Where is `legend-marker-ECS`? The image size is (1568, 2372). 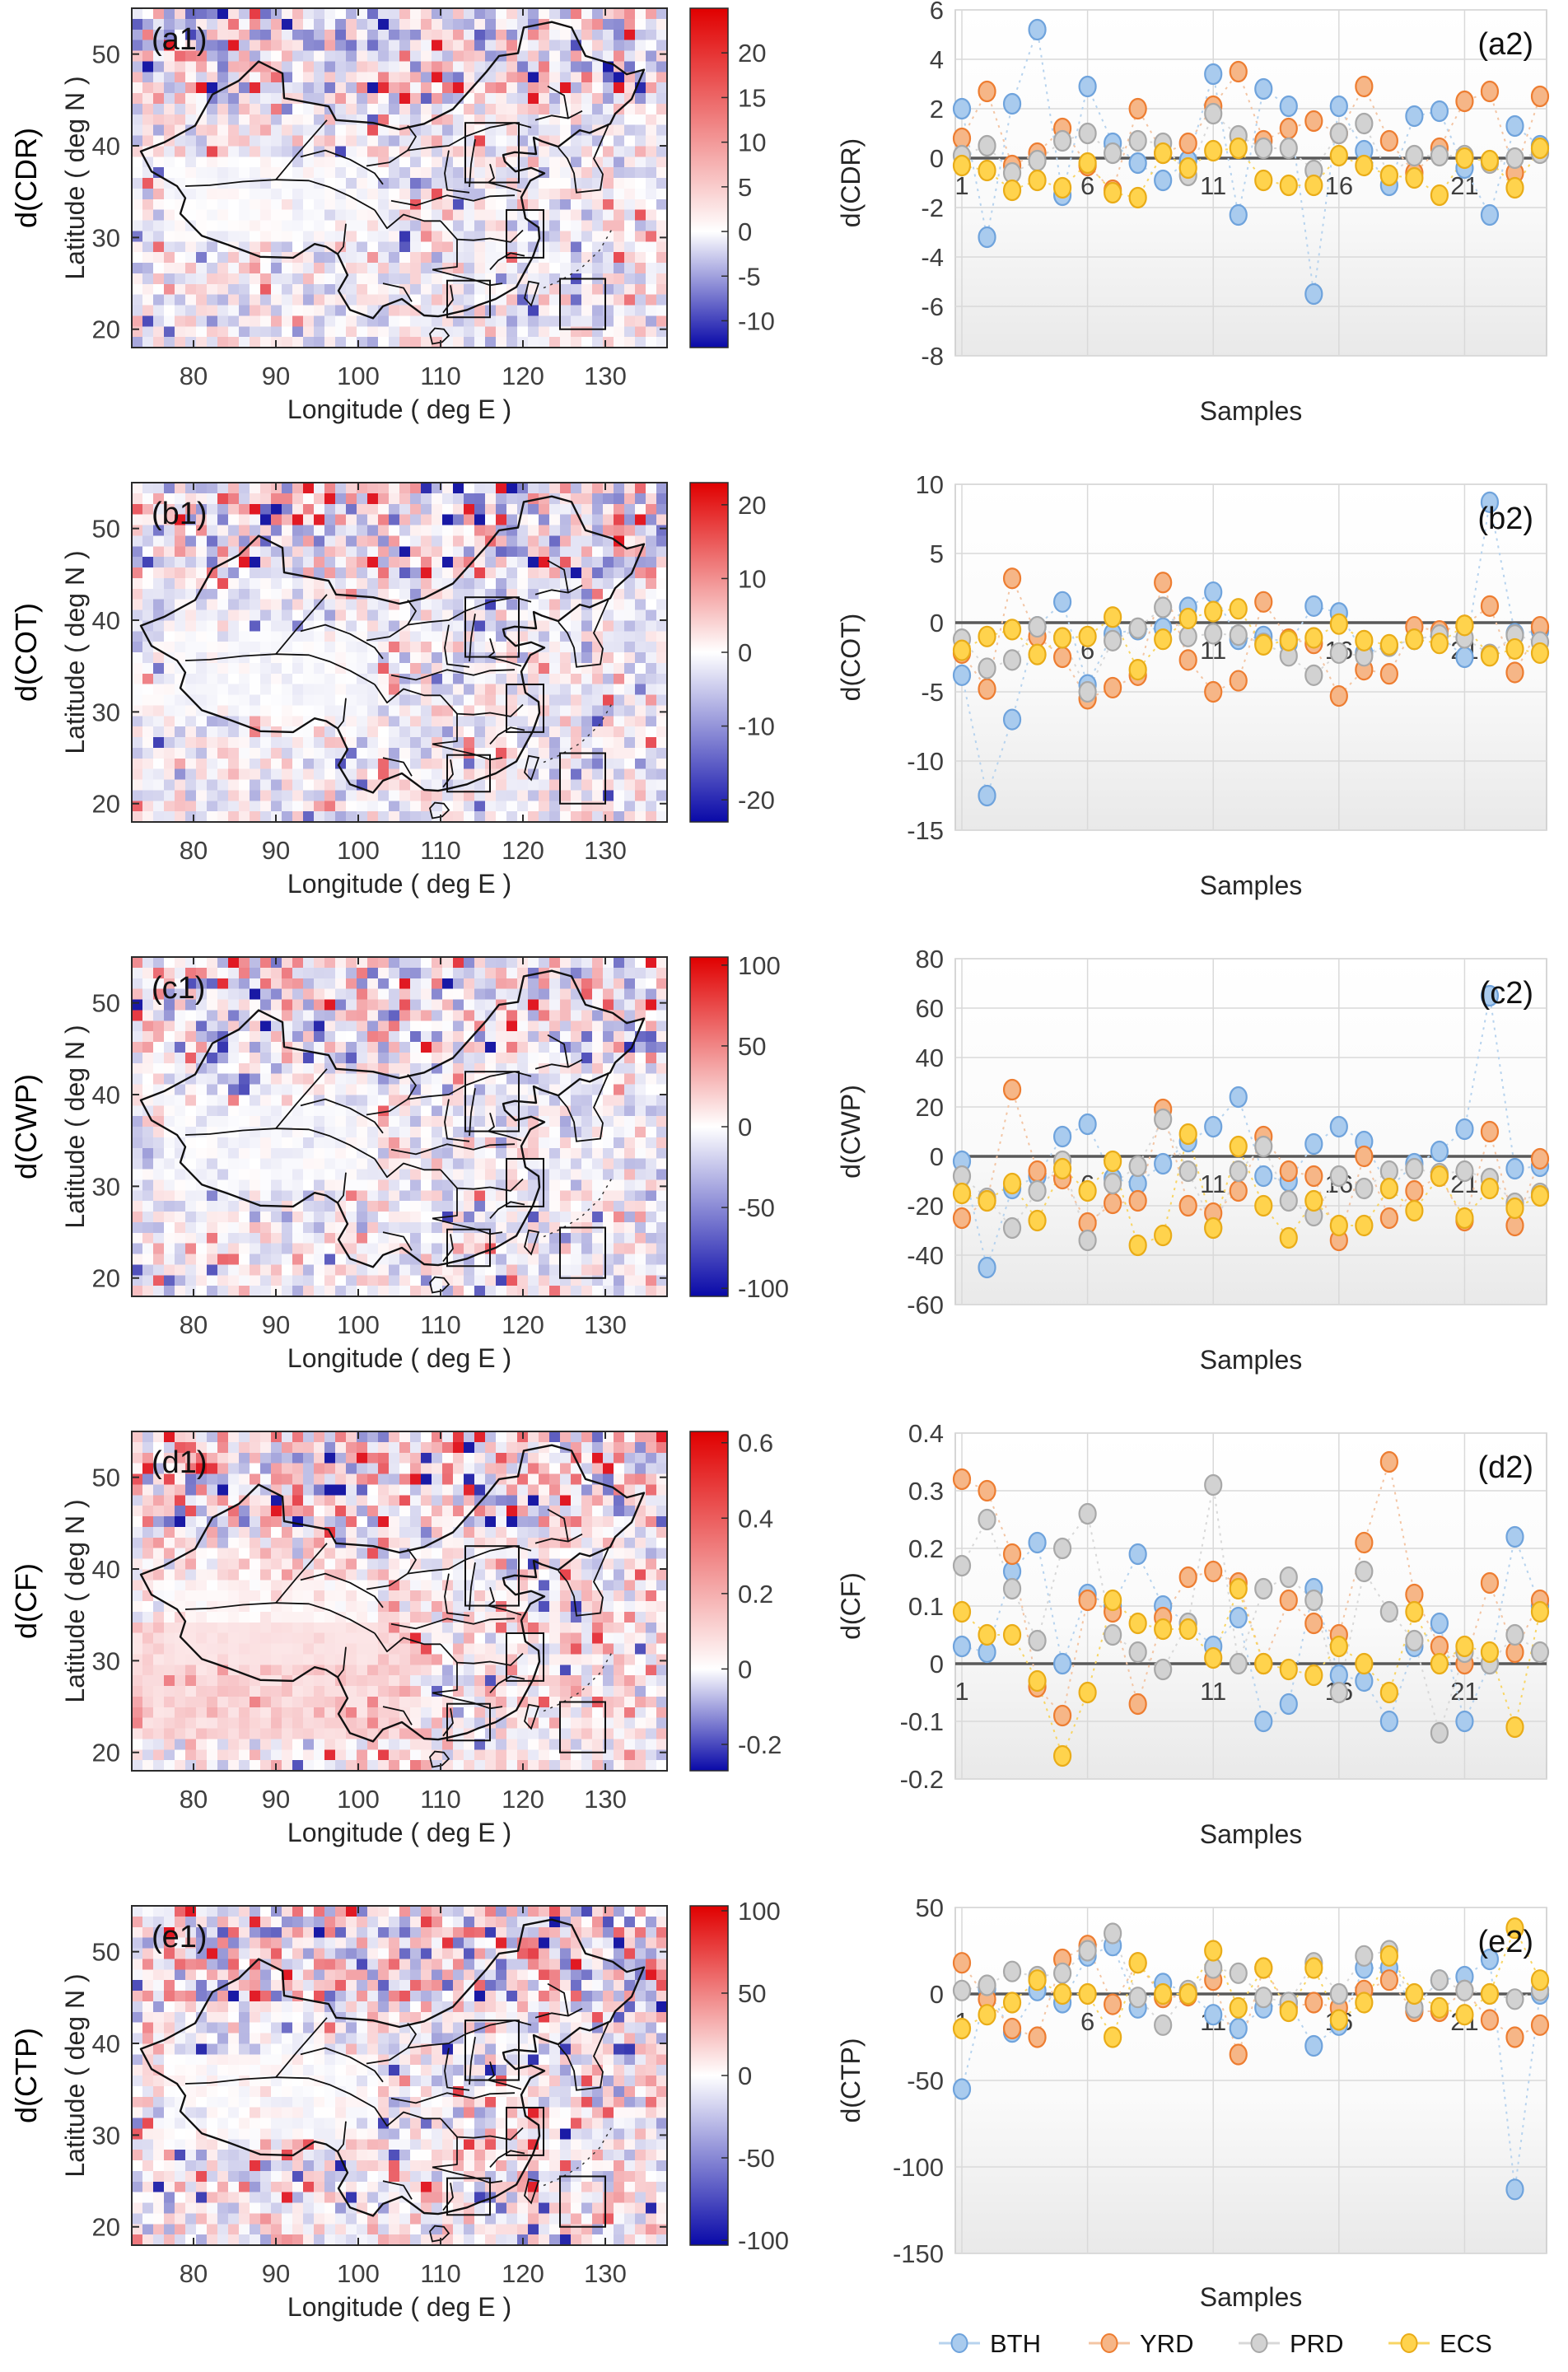 legend-marker-ECS is located at coordinates (1409, 2343).